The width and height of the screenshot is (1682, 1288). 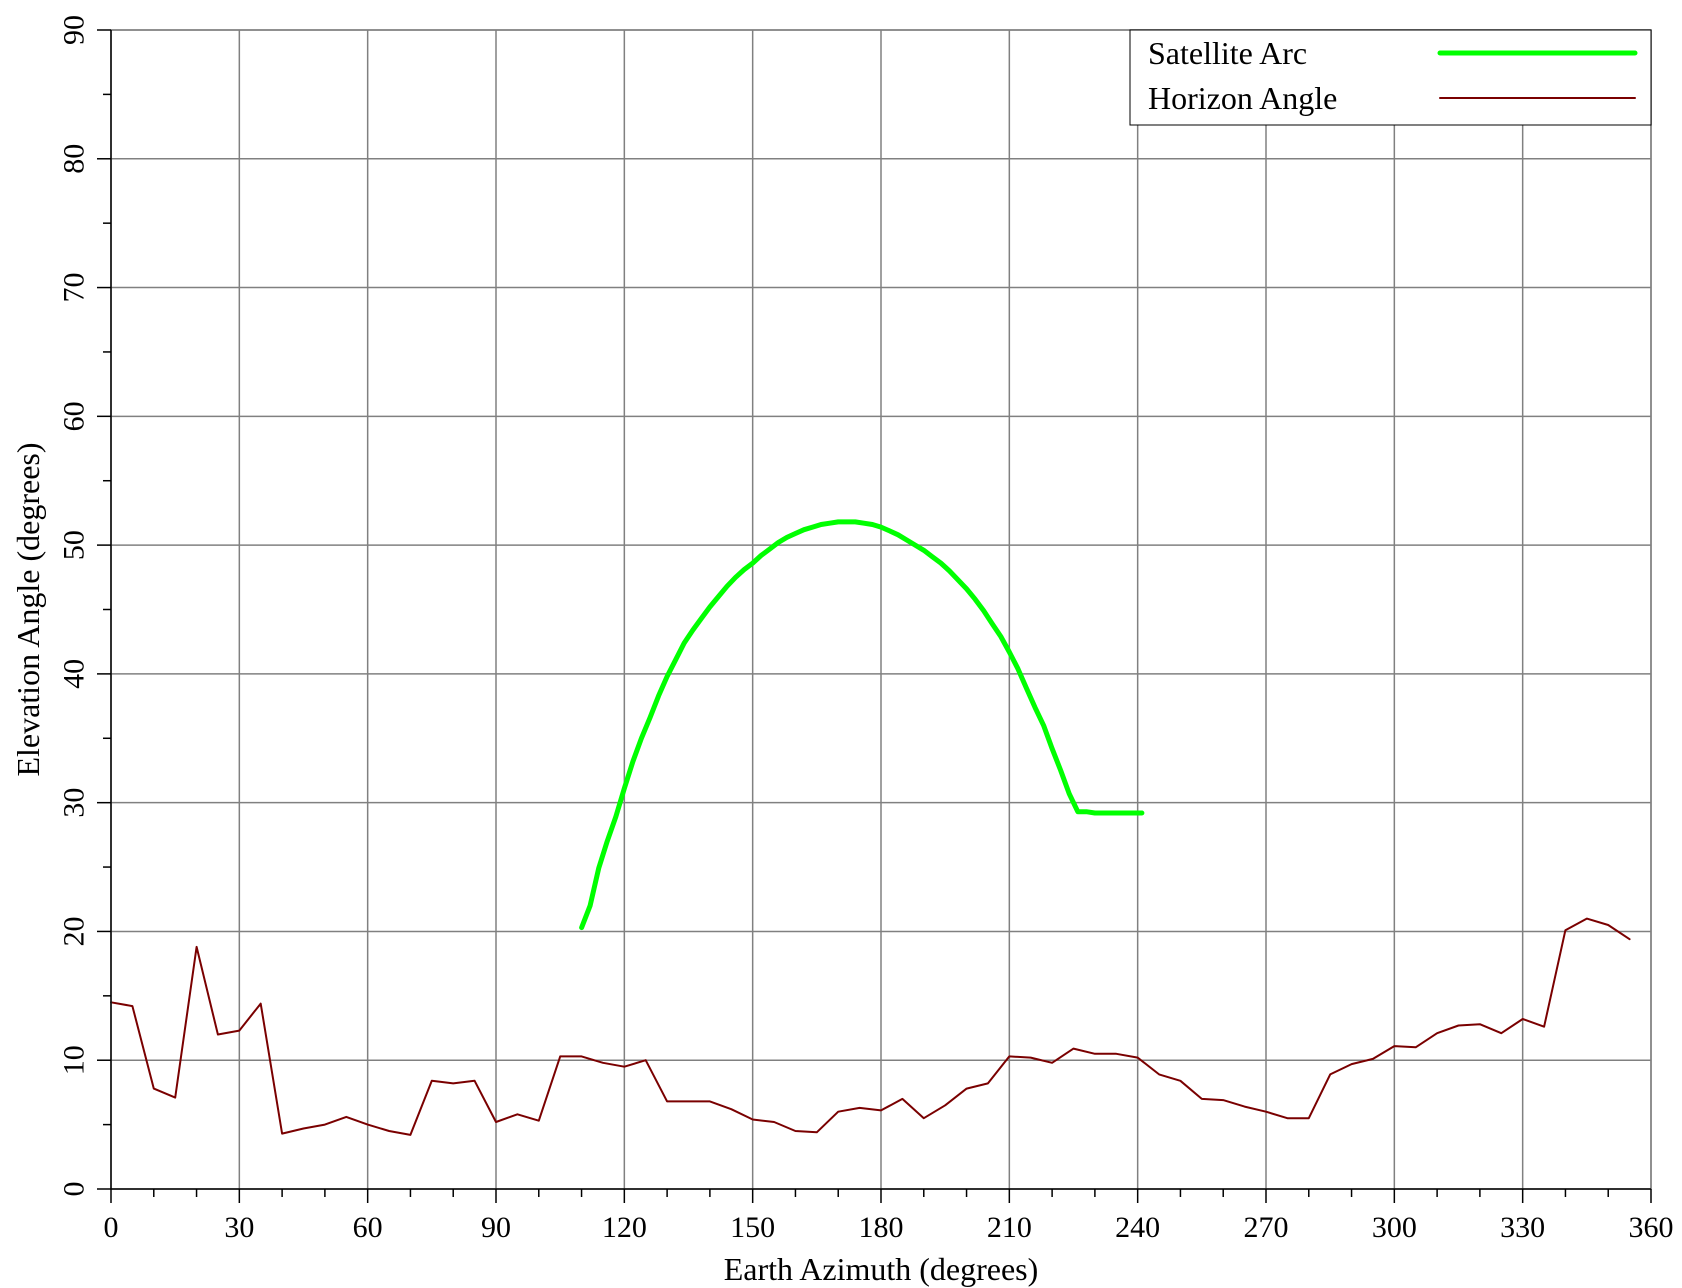 What do you see at coordinates (74, 159) in the screenshot?
I see `y-tick-label: 80` at bounding box center [74, 159].